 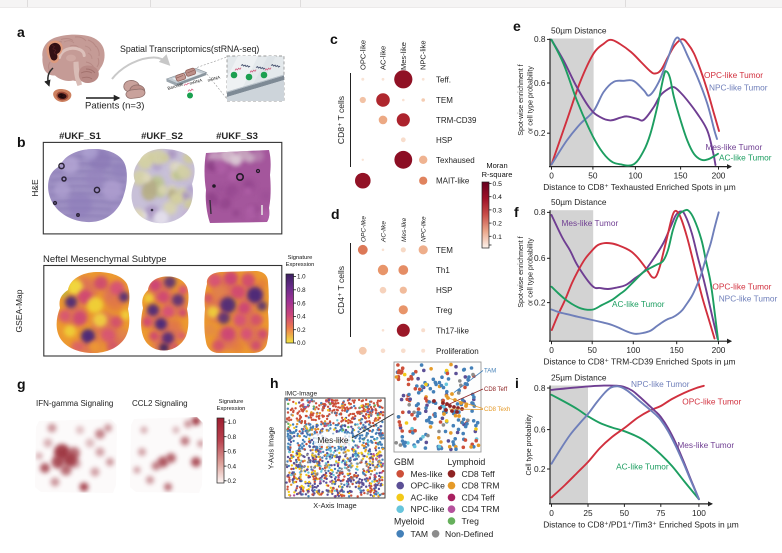 I want to click on svg-text: or cell type probability, so click(x=531, y=100).